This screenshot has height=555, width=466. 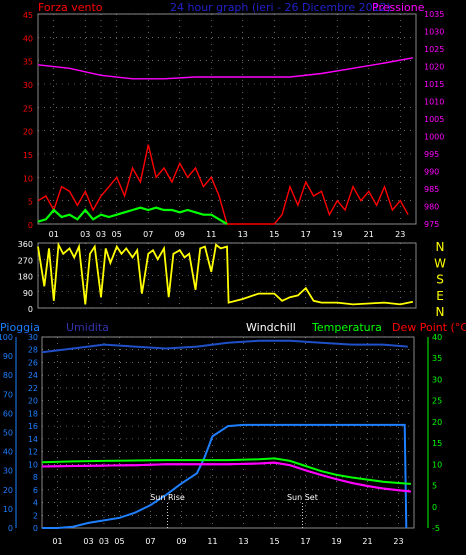 I want to click on pressure-tick-label: 975, so click(x=431, y=224).